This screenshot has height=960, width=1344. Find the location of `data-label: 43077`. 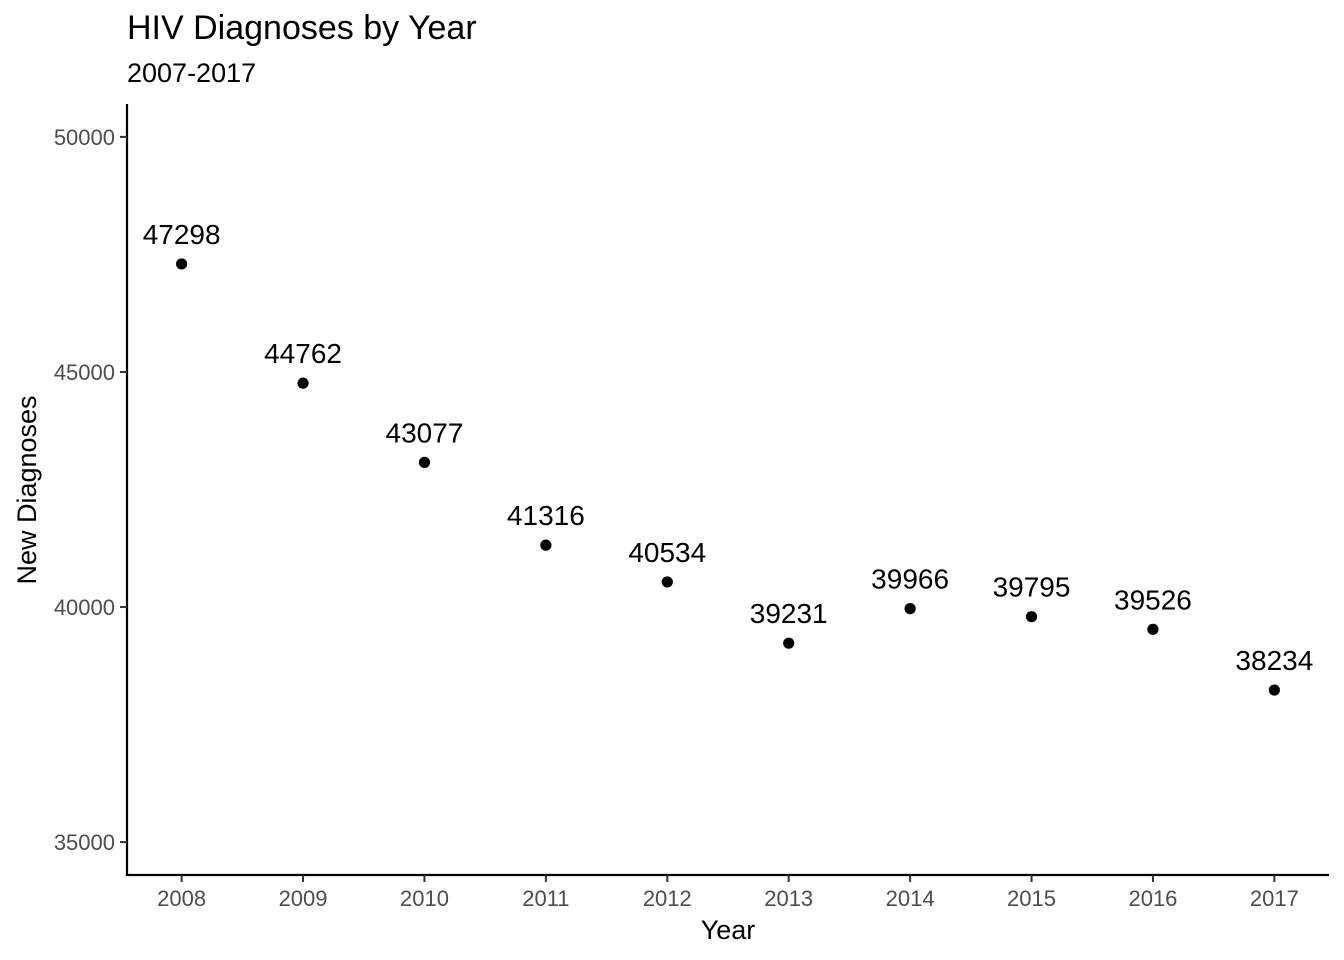

data-label: 43077 is located at coordinates (425, 432).